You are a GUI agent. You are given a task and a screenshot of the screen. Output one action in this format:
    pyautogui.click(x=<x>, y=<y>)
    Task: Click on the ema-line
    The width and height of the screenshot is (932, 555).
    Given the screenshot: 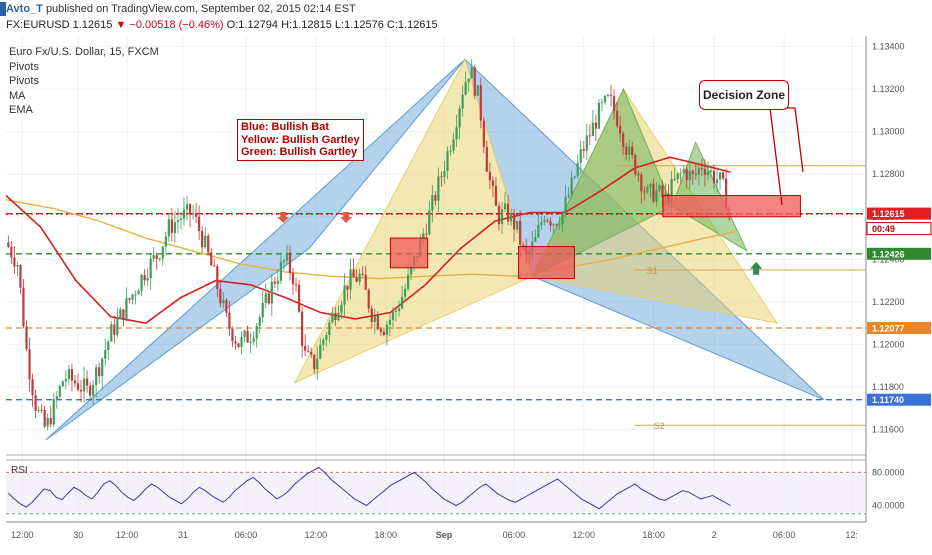 What is the action you would take?
    pyautogui.click(x=370, y=239)
    